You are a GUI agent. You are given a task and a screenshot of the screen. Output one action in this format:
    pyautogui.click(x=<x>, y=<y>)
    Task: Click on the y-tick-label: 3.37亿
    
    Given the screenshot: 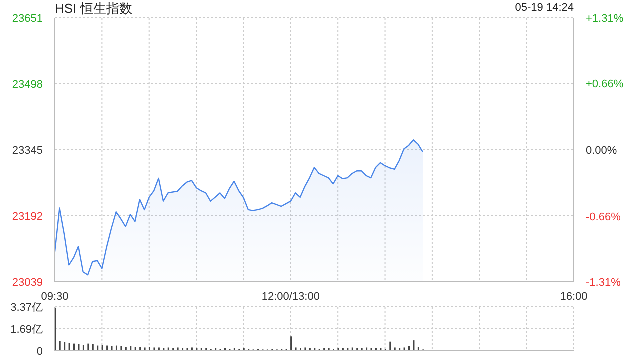 What is the action you would take?
    pyautogui.click(x=26, y=308)
    